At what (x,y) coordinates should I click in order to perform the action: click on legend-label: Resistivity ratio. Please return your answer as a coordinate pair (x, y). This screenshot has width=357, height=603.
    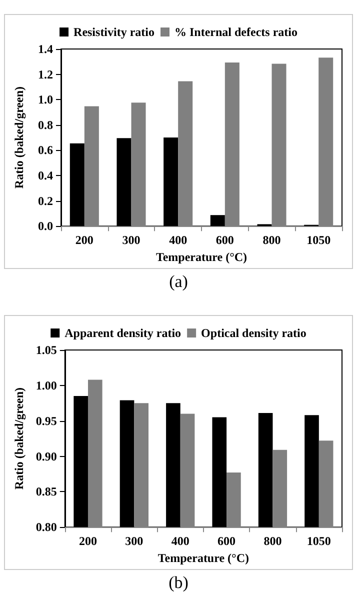
    Looking at the image, I should click on (114, 32).